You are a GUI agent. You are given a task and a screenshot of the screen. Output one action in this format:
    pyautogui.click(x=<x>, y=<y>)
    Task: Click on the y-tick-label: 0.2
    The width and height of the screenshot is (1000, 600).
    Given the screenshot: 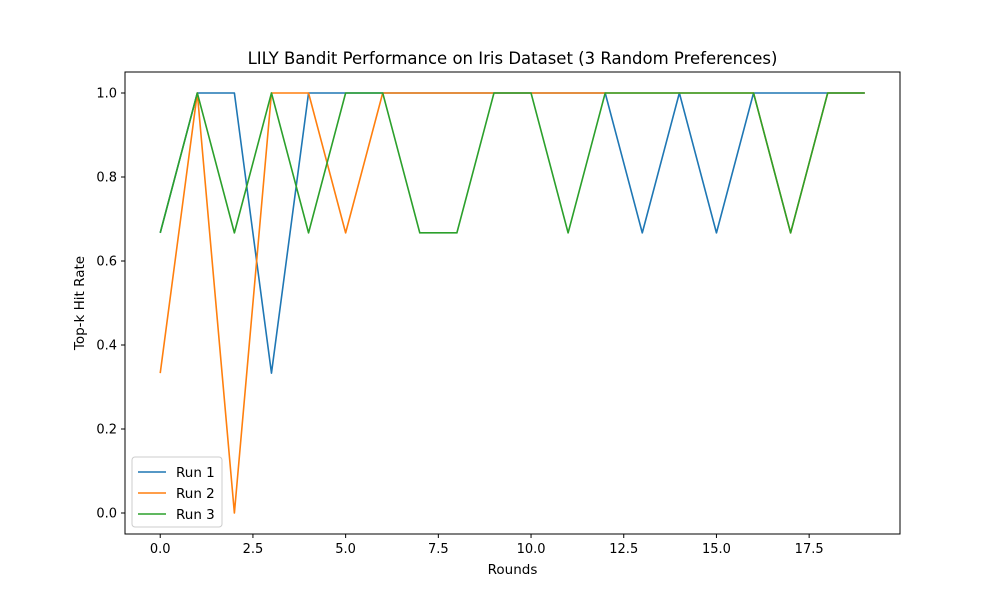 What is the action you would take?
    pyautogui.click(x=106, y=430)
    